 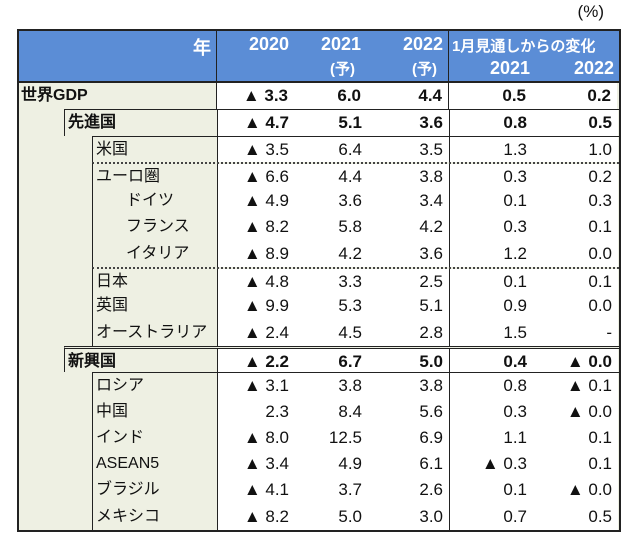 I want to click on row-label: 米国, so click(x=155, y=149).